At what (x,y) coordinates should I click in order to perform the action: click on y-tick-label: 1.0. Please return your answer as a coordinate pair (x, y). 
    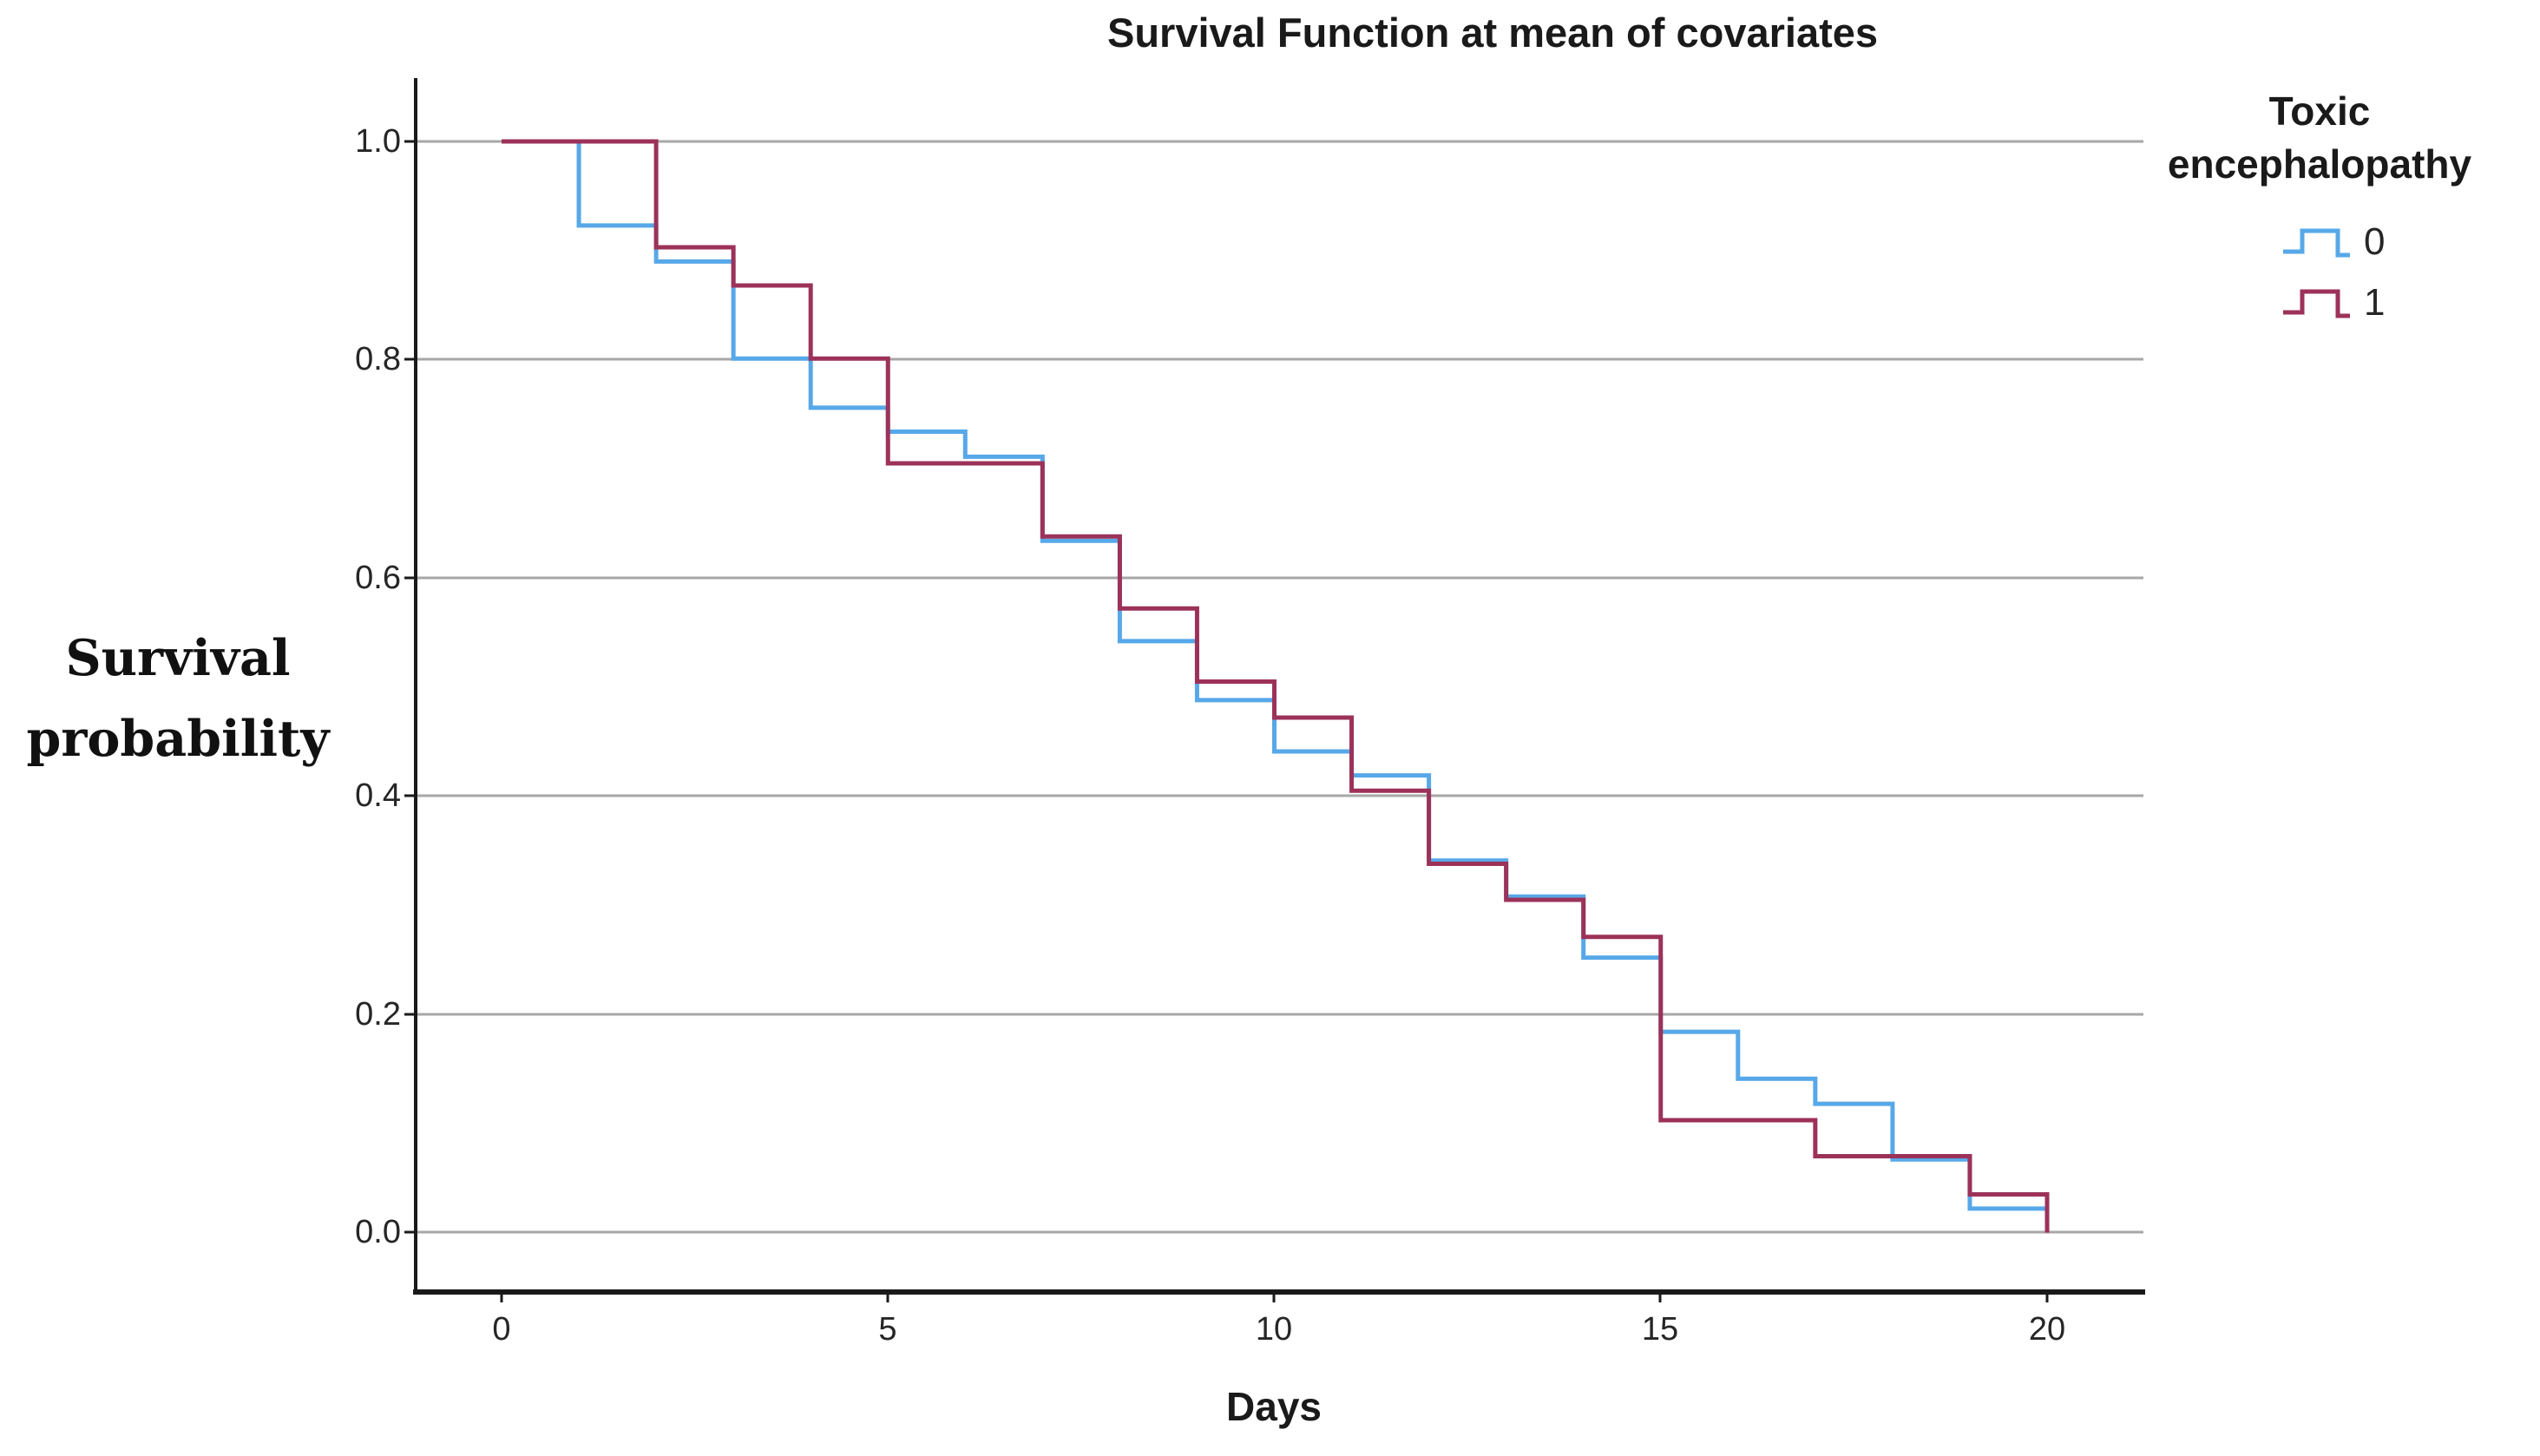
    Looking at the image, I should click on (378, 141).